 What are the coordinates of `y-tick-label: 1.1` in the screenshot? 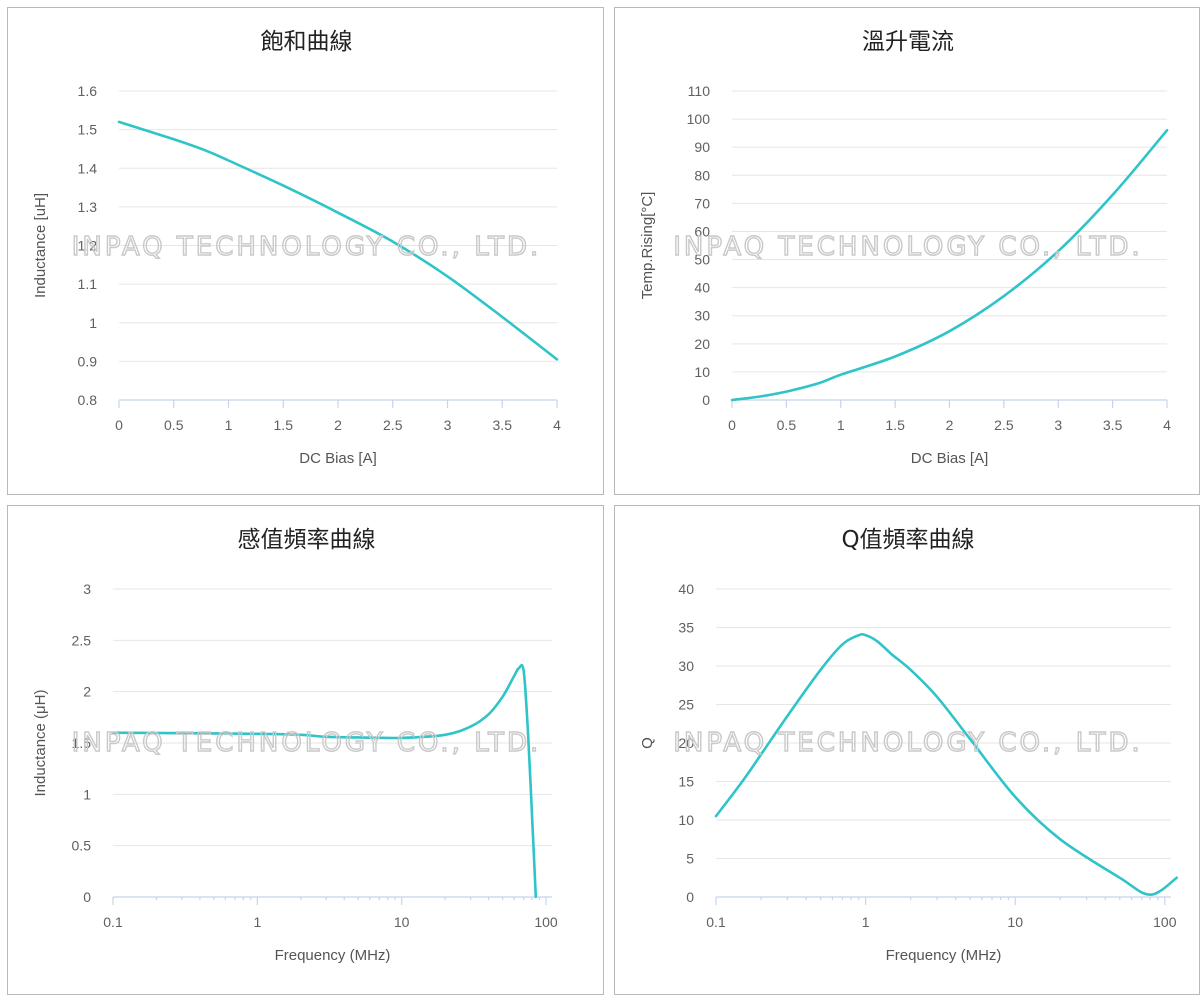 It's located at (88, 284).